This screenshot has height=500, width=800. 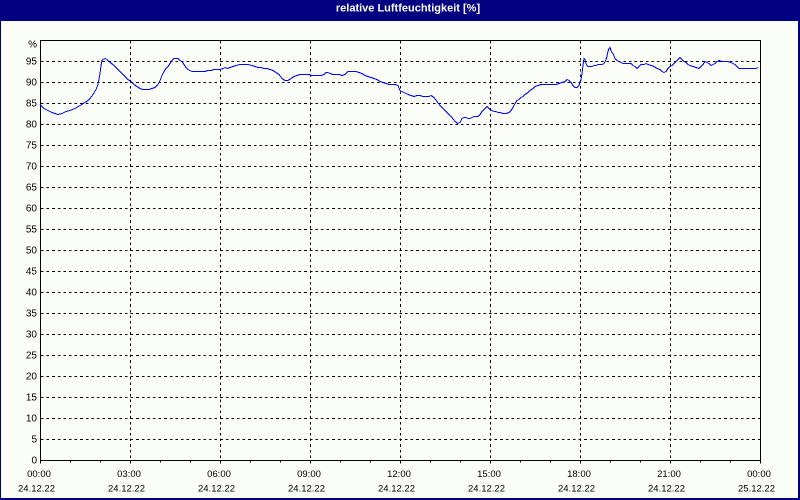 What do you see at coordinates (32, 356) in the screenshot?
I see `svg-text: 25` at bounding box center [32, 356].